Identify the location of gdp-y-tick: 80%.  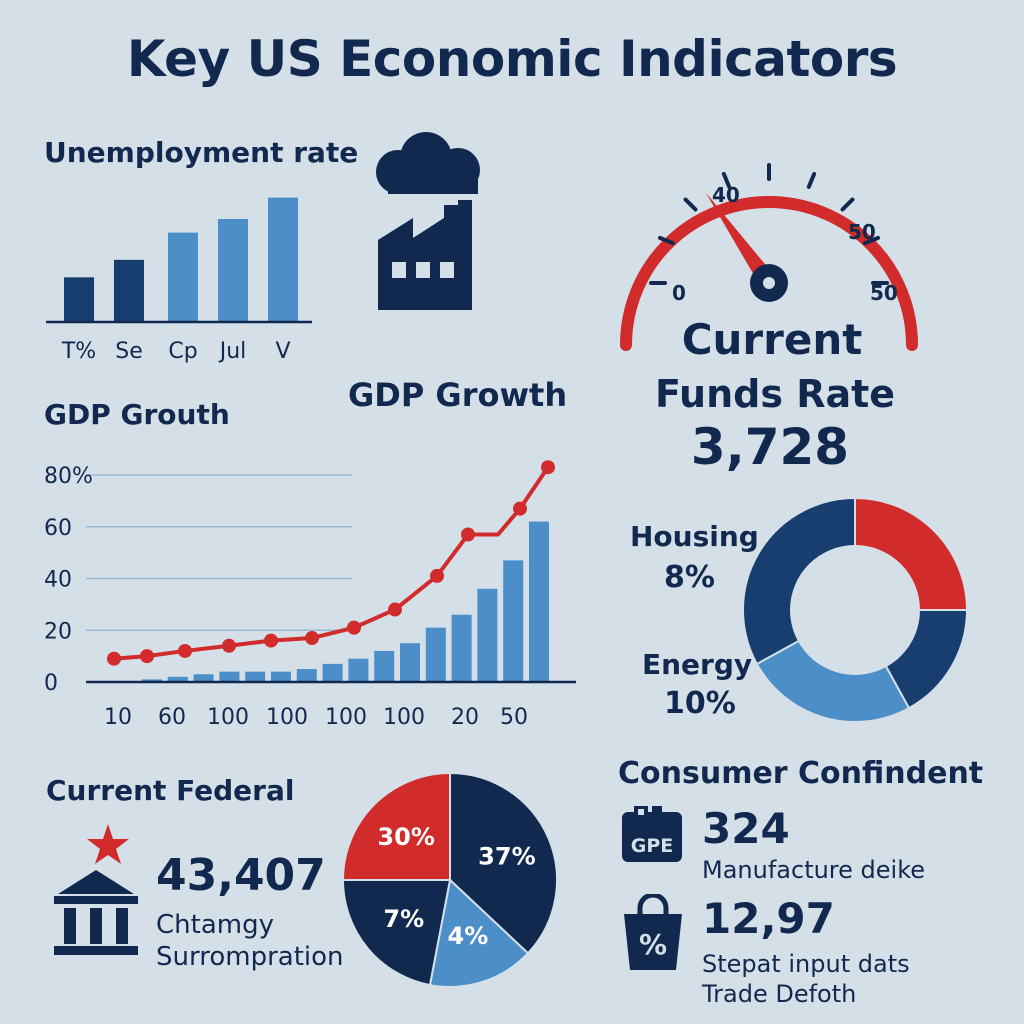
(68, 476).